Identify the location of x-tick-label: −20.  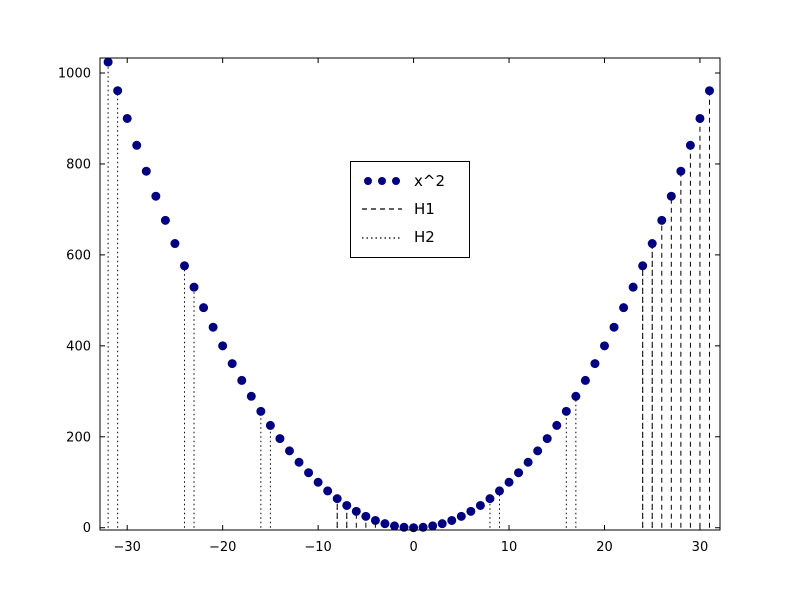
(222, 547).